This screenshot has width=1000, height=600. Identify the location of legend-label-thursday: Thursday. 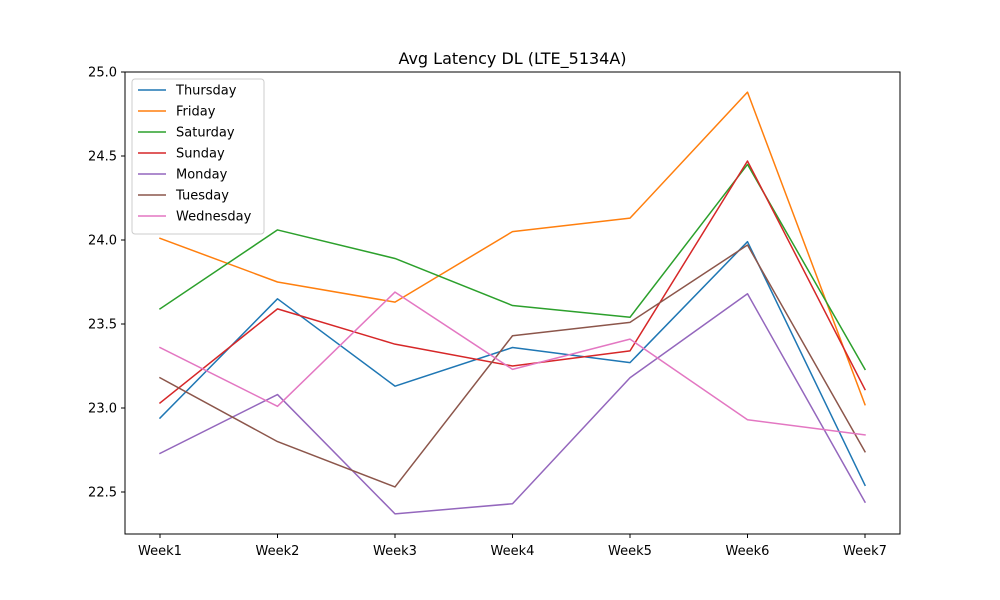
(206, 91).